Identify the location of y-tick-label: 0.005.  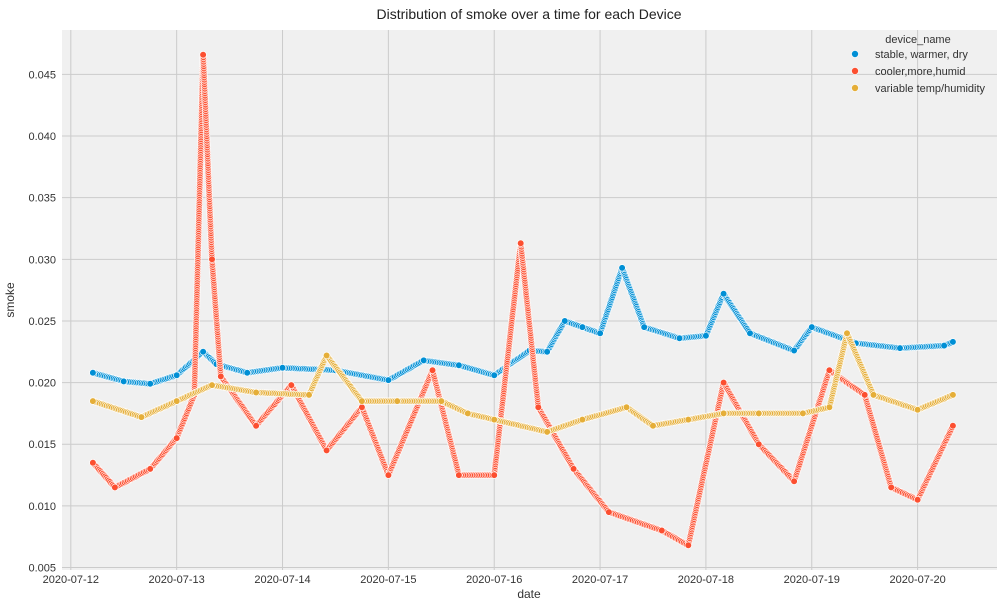
(42, 569).